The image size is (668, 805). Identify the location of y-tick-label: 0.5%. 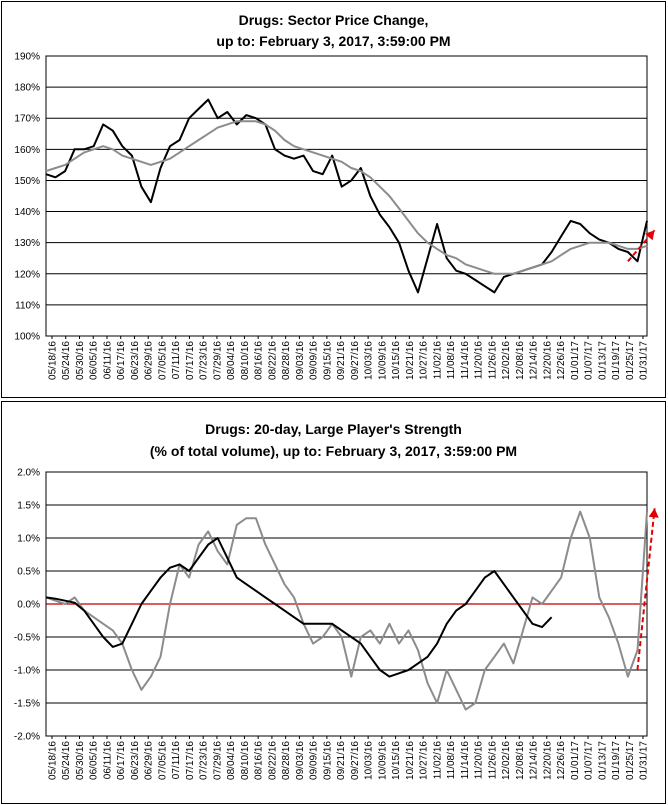
(28, 572).